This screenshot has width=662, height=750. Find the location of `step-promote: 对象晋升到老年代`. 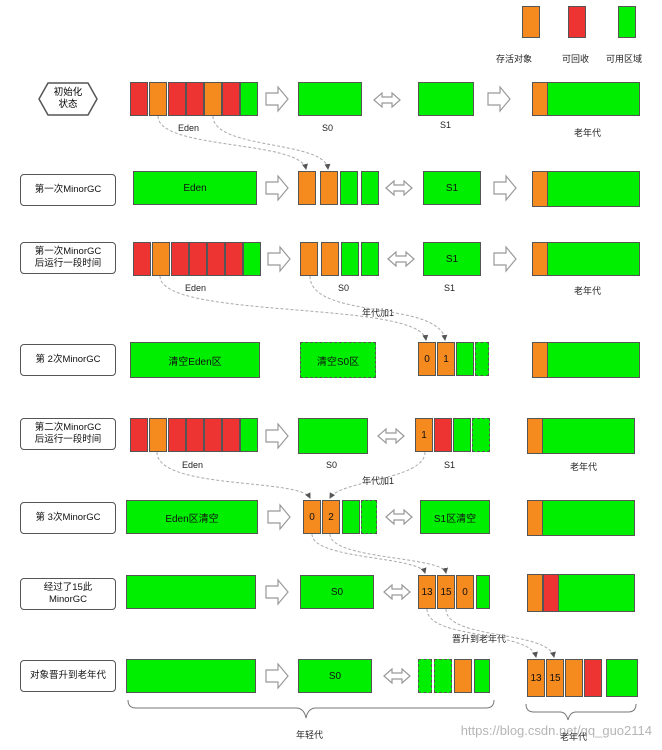

step-promote: 对象晋升到老年代 is located at coordinates (68, 676).